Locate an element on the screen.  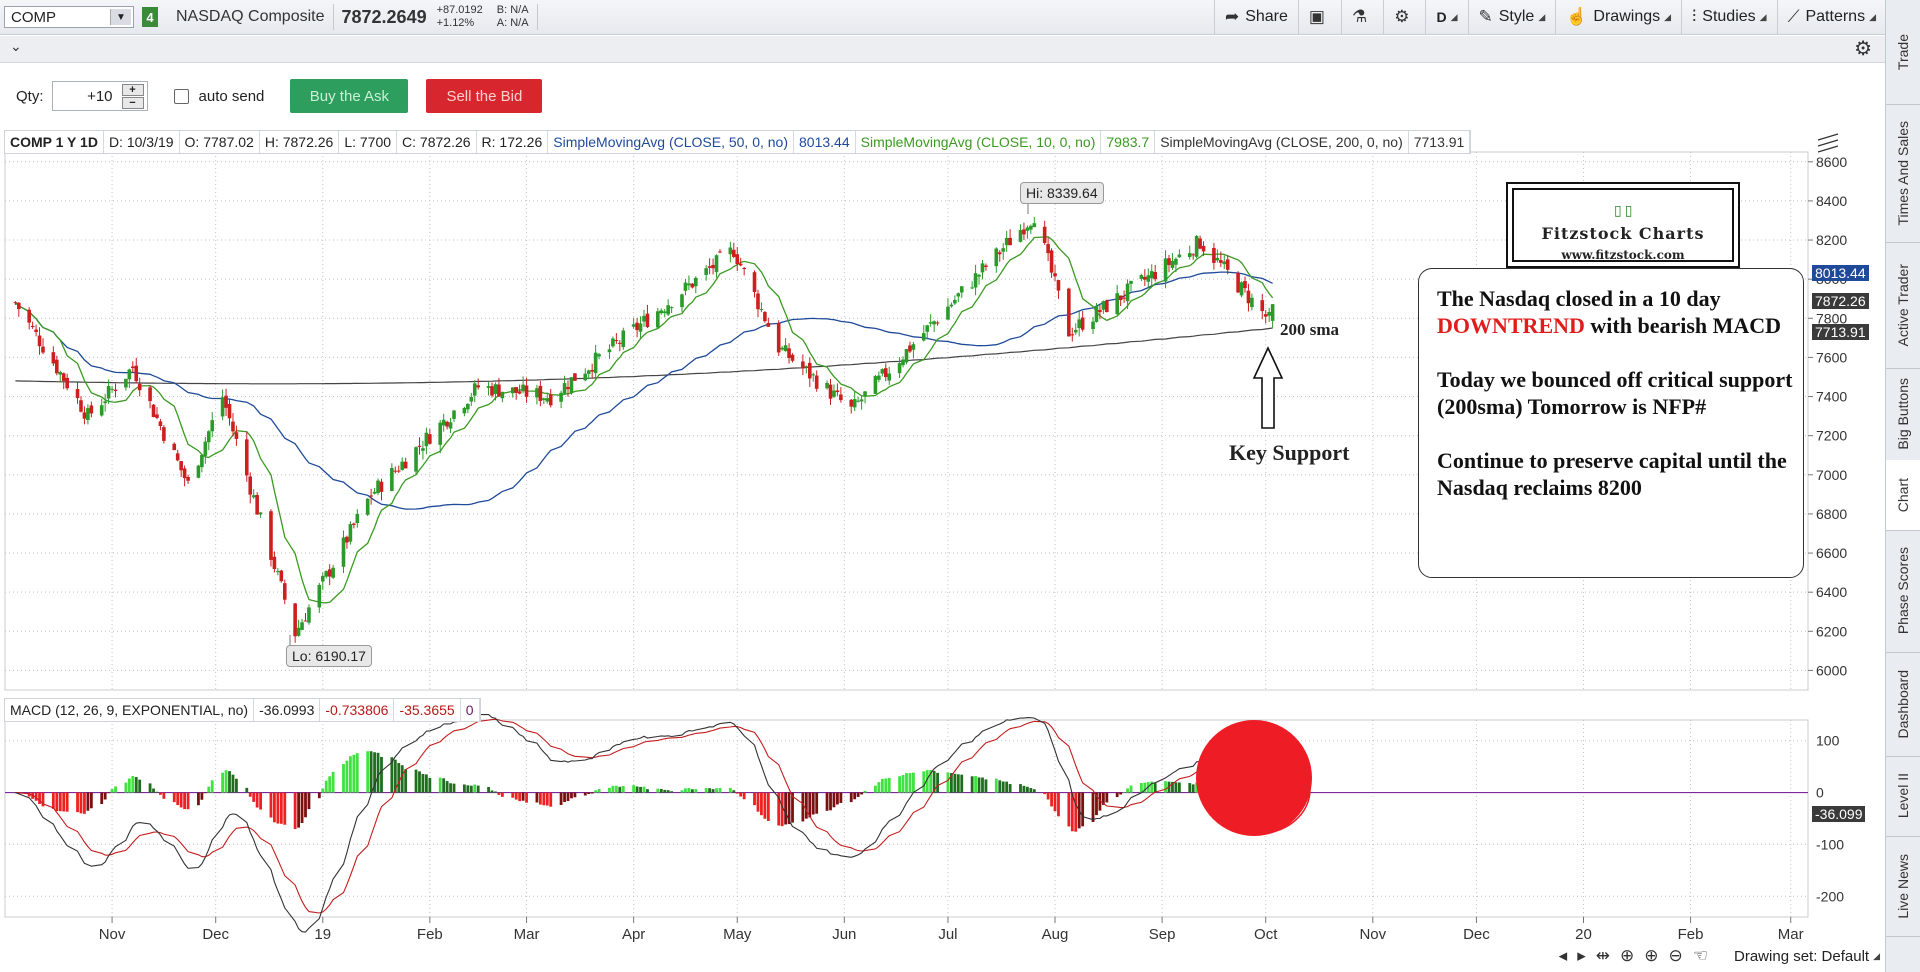
lab-button: ⚗ is located at coordinates (1361, 17).